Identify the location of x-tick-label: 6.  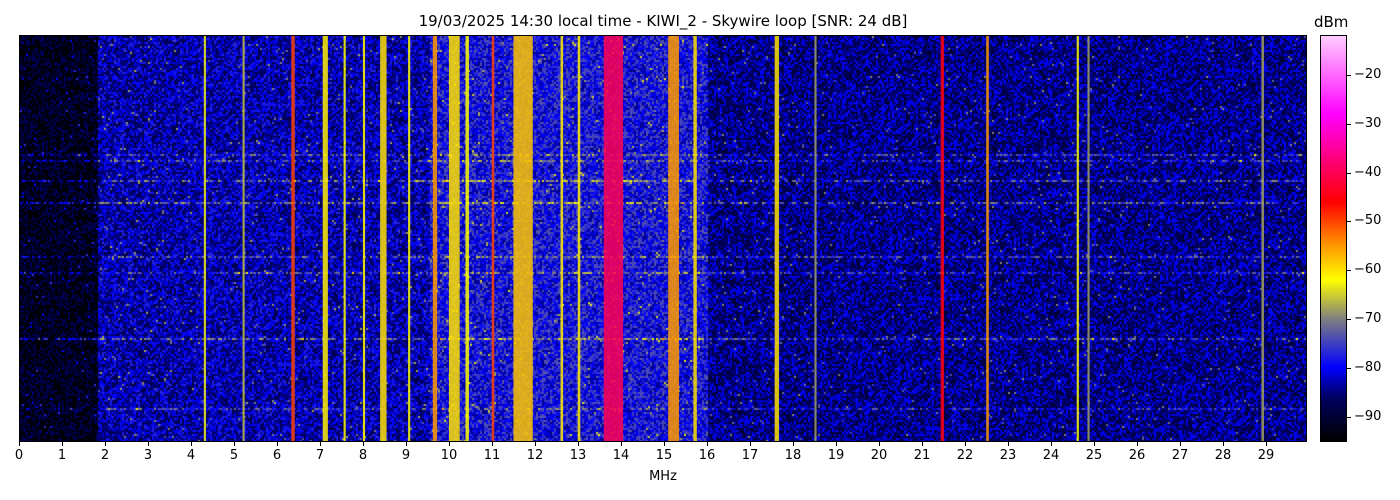
(277, 455).